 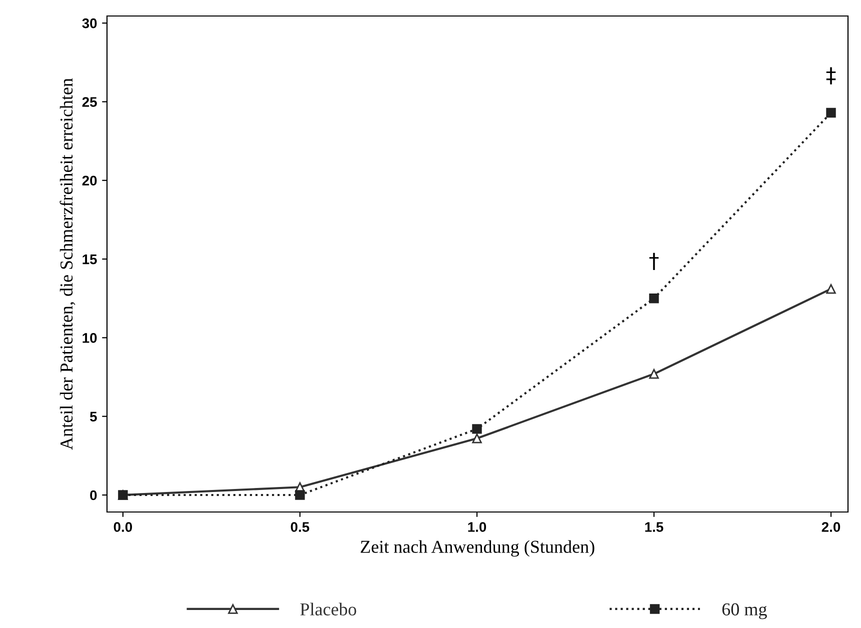 What do you see at coordinates (477, 527) in the screenshot?
I see `x-tick-label: 1.0` at bounding box center [477, 527].